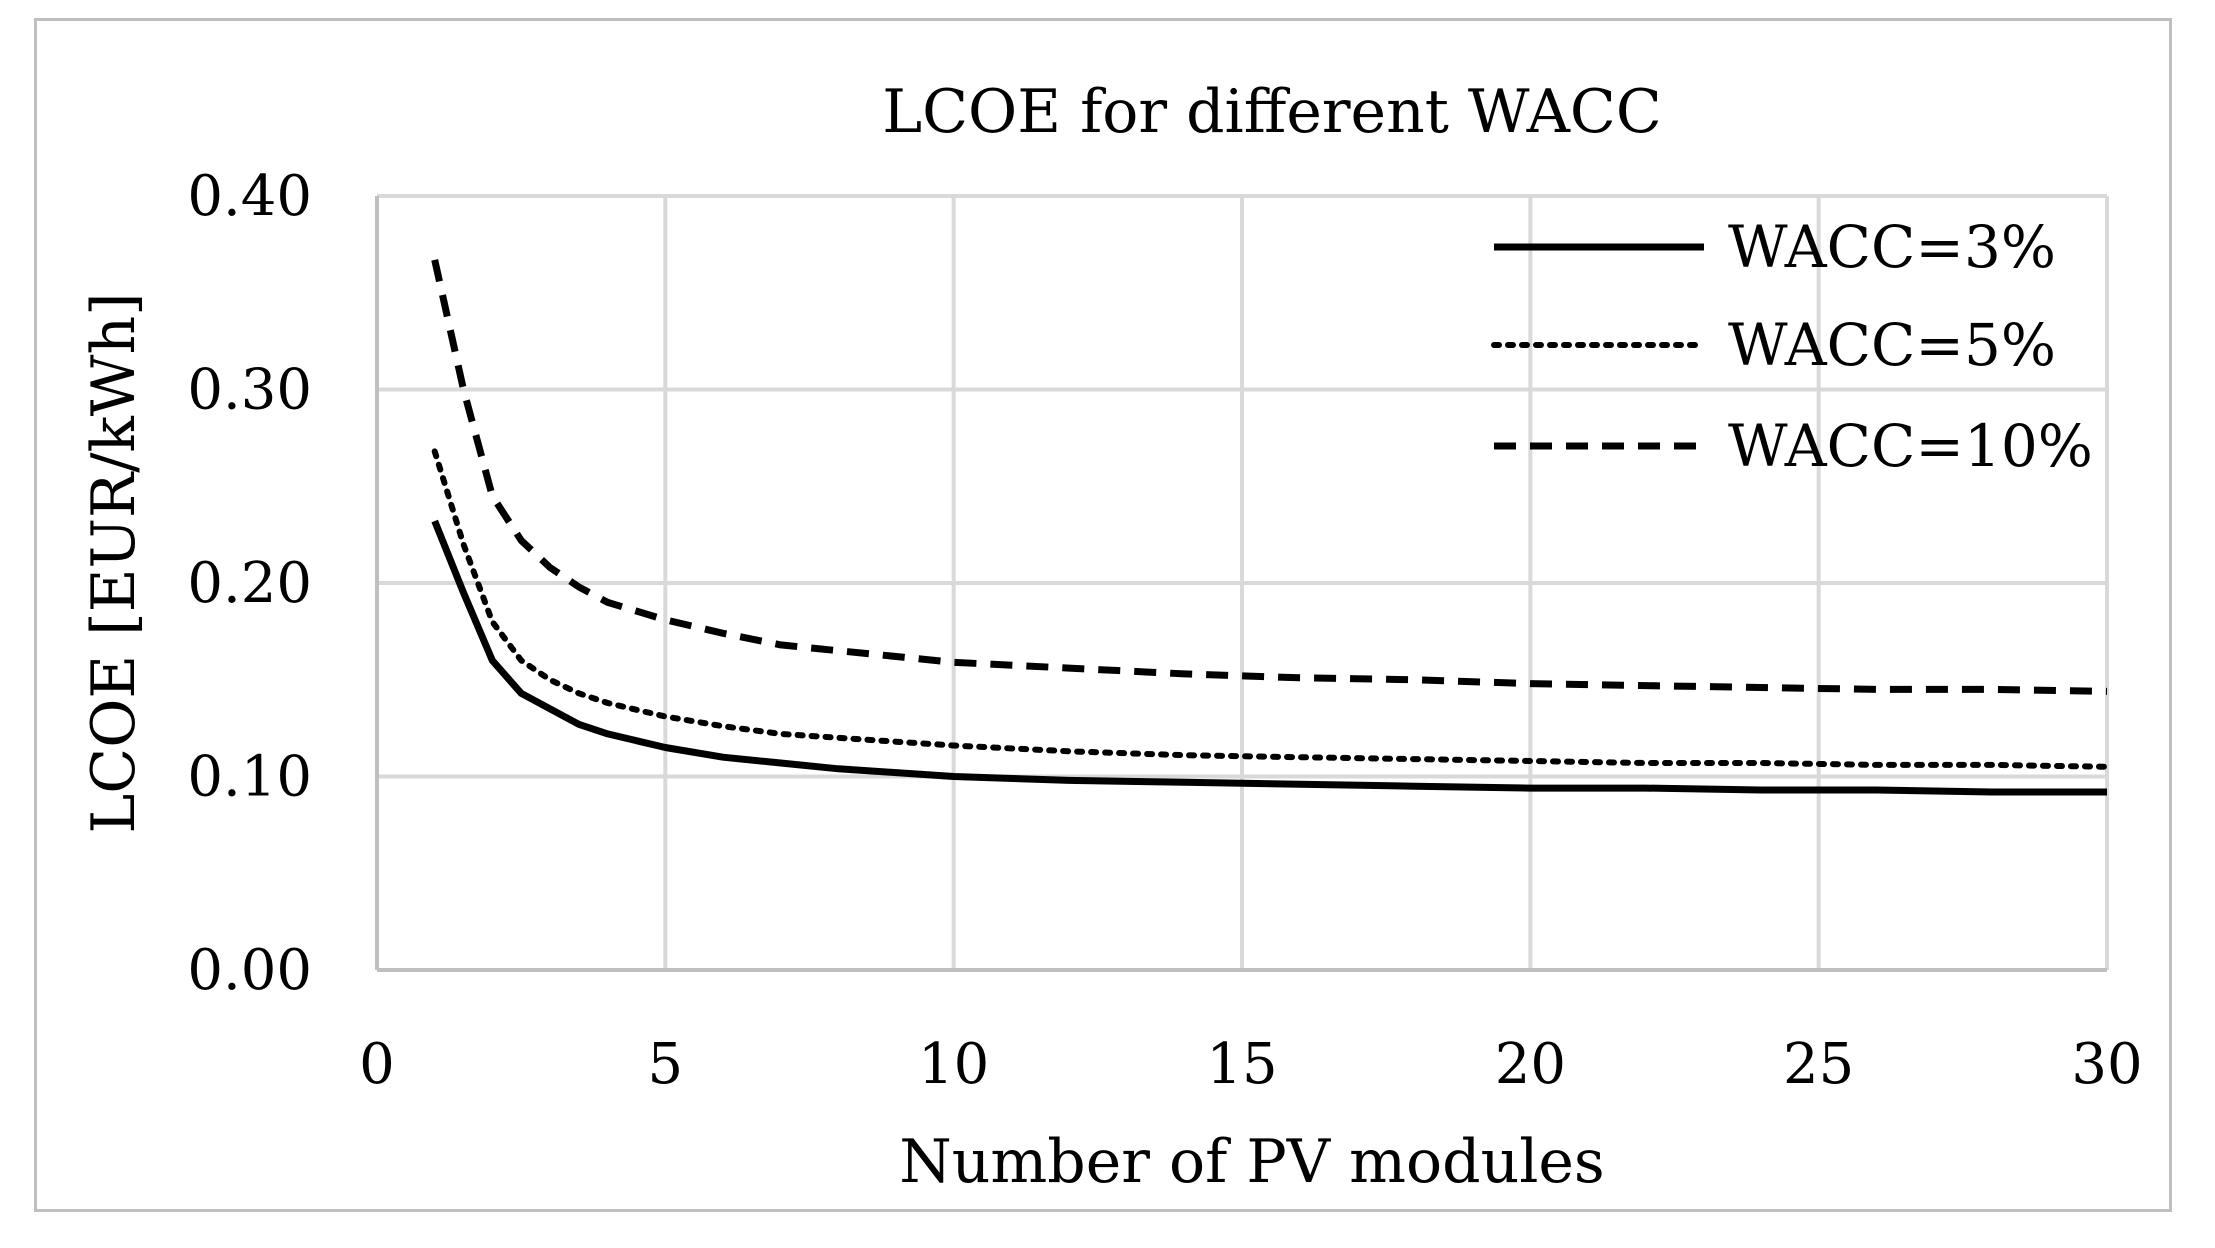 The width and height of the screenshot is (2215, 1248). I want to click on legend-item: WACC=3%, so click(1775, 247).